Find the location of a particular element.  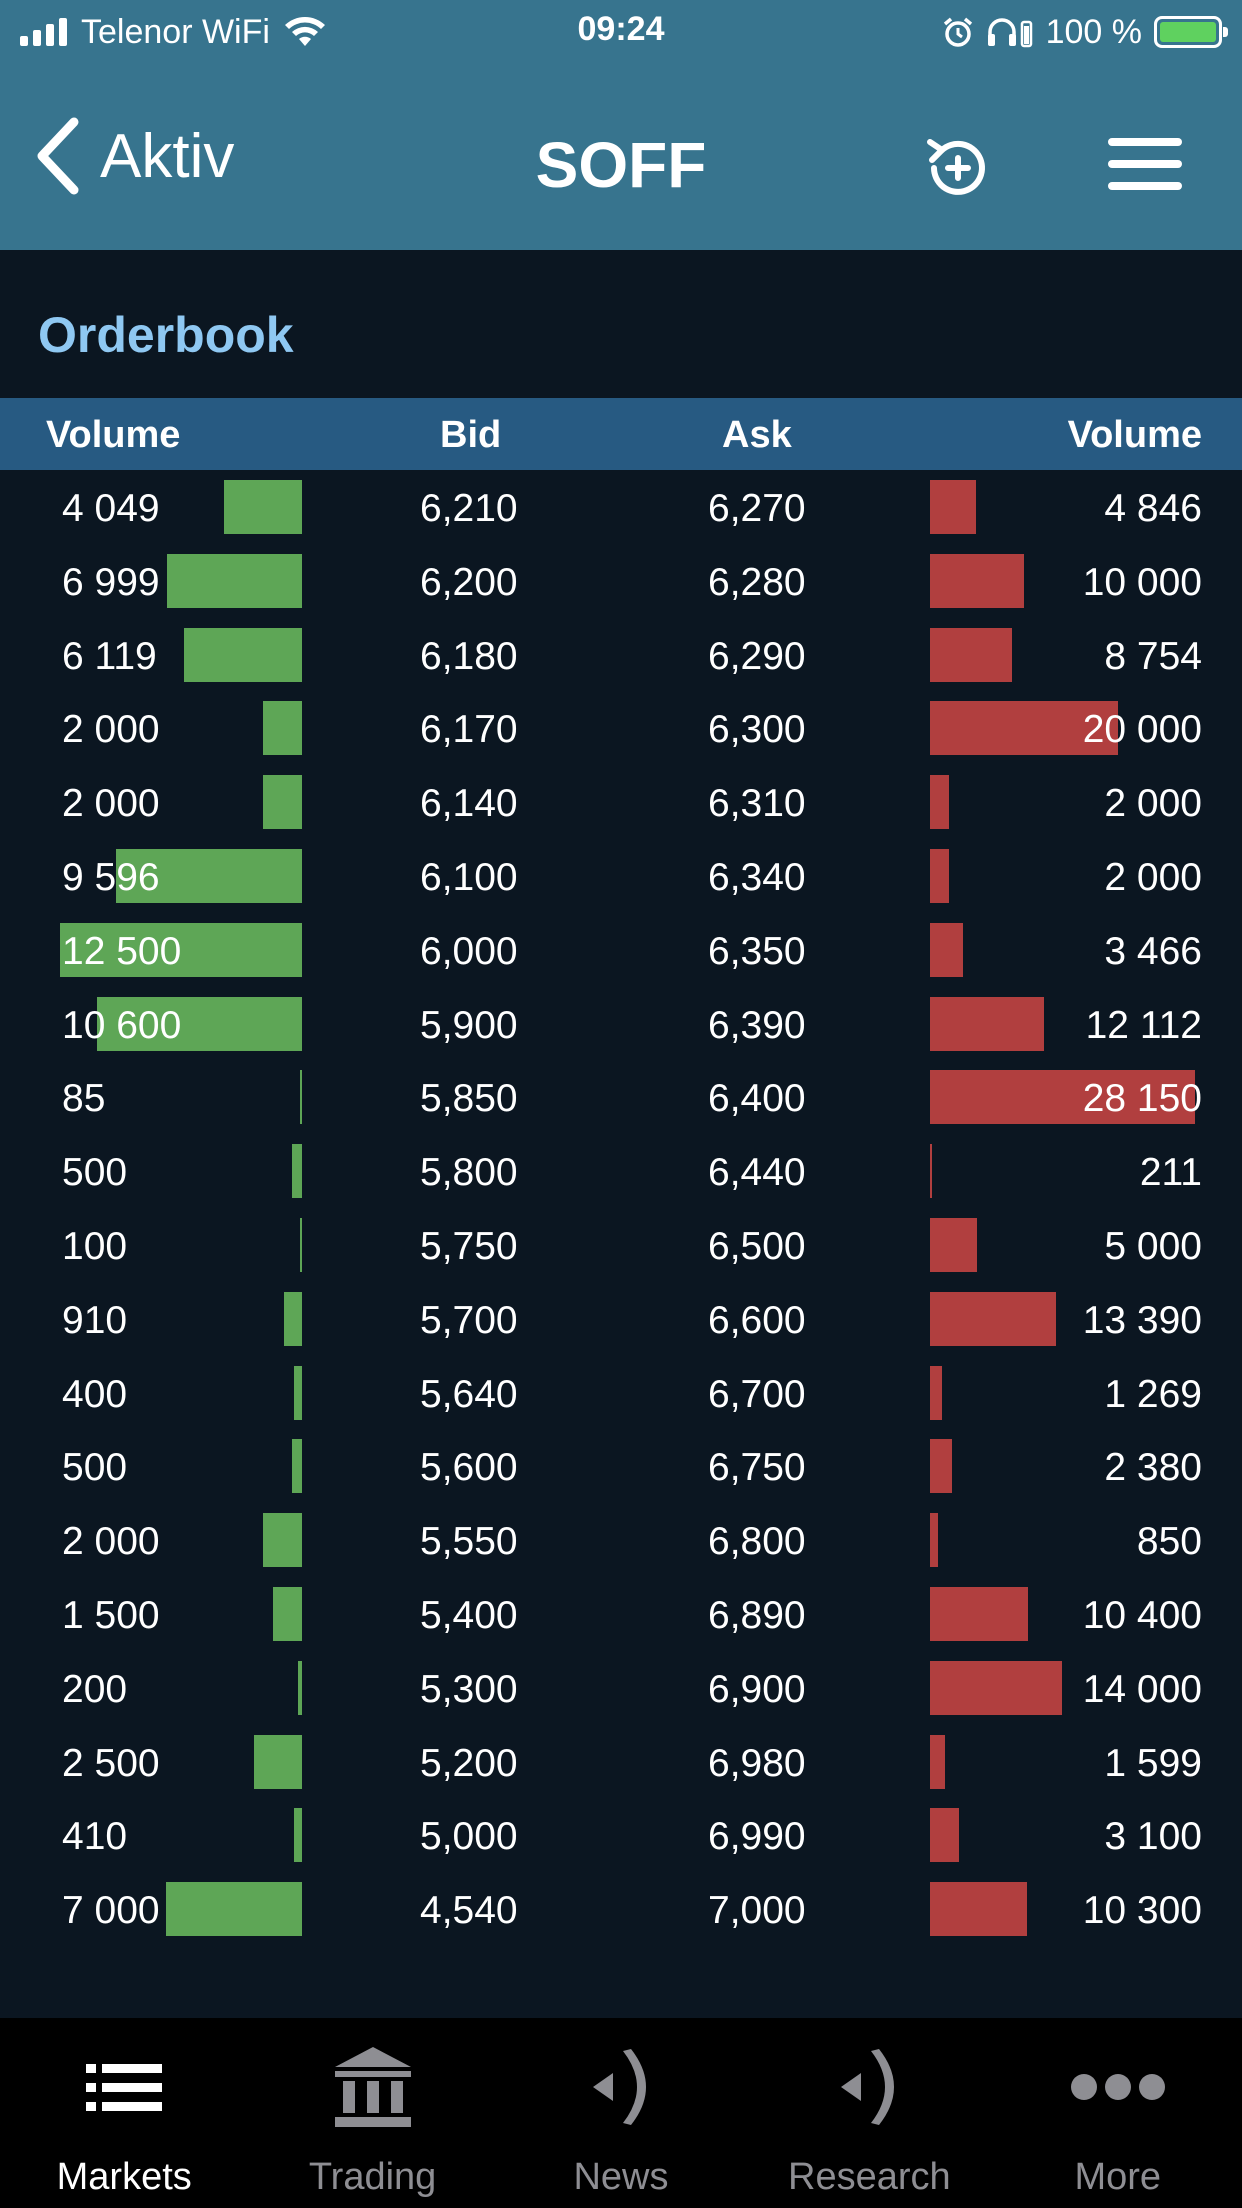

table-row: 500 5,800 6,440 211 is located at coordinates (621, 1173).